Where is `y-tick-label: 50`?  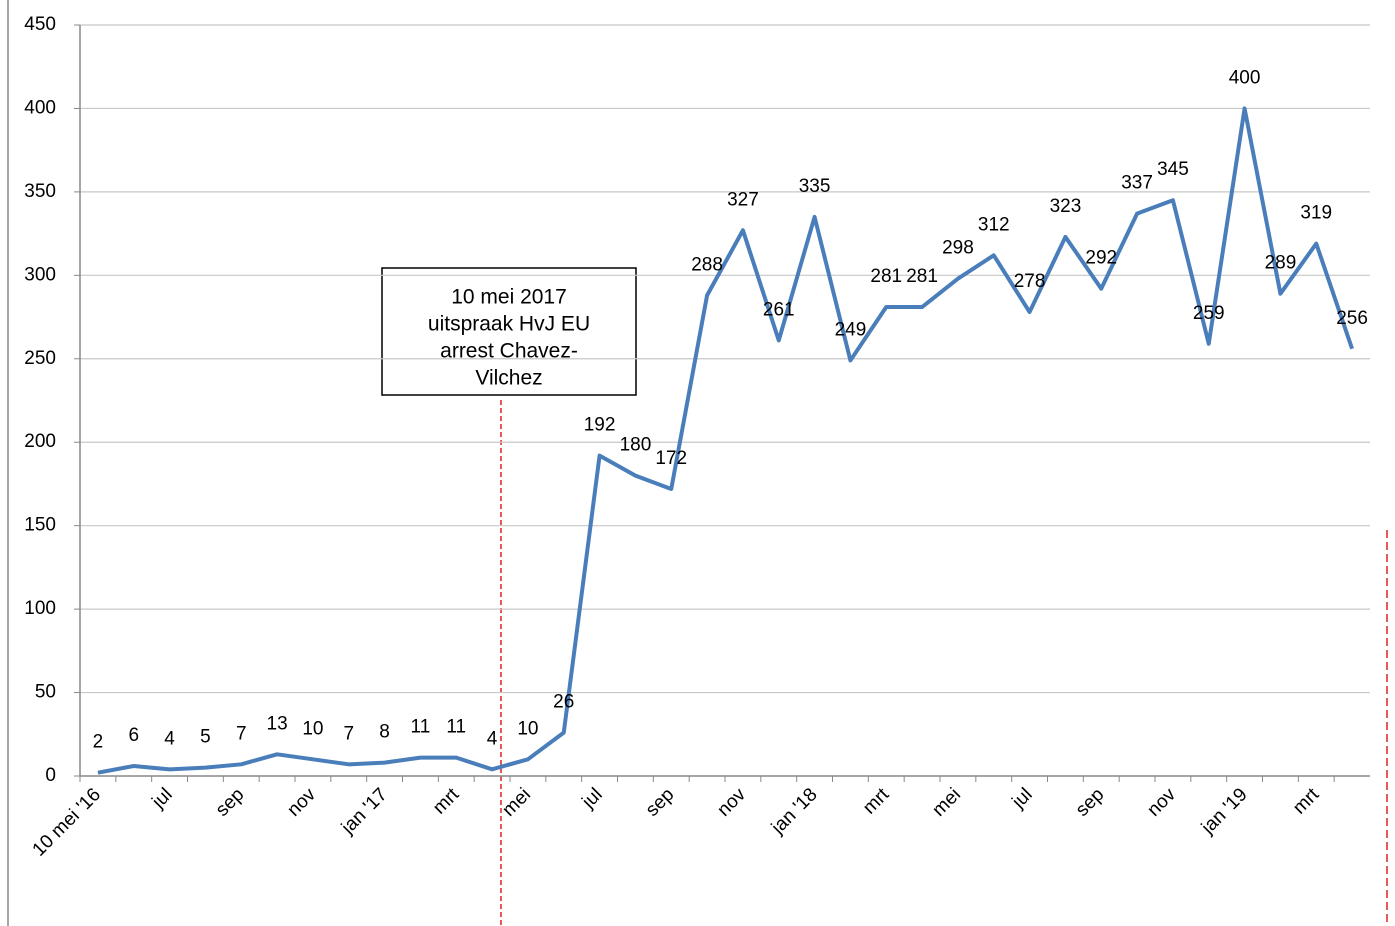
y-tick-label: 50 is located at coordinates (45, 692).